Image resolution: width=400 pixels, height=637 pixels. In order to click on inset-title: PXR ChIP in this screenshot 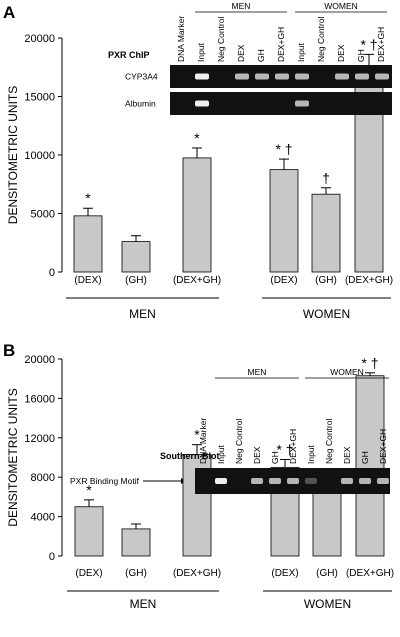, I will do `click(129, 55)`.